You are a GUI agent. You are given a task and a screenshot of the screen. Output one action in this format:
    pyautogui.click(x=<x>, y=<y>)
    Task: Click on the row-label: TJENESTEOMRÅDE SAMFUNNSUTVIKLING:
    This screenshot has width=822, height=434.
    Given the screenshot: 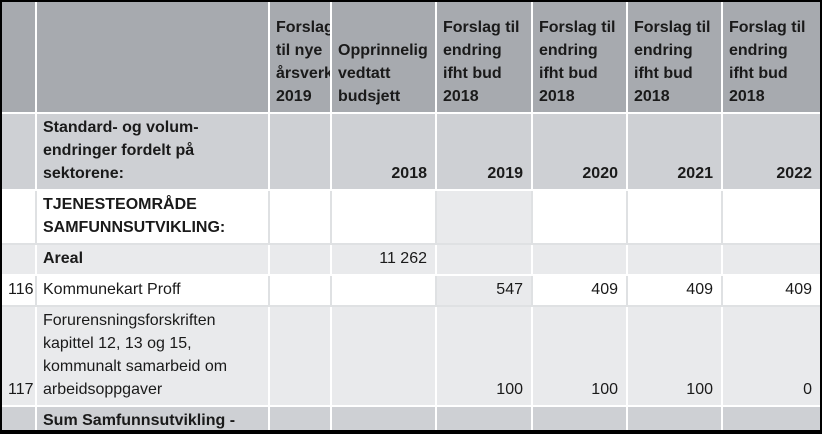 What is the action you would take?
    pyautogui.click(x=153, y=218)
    